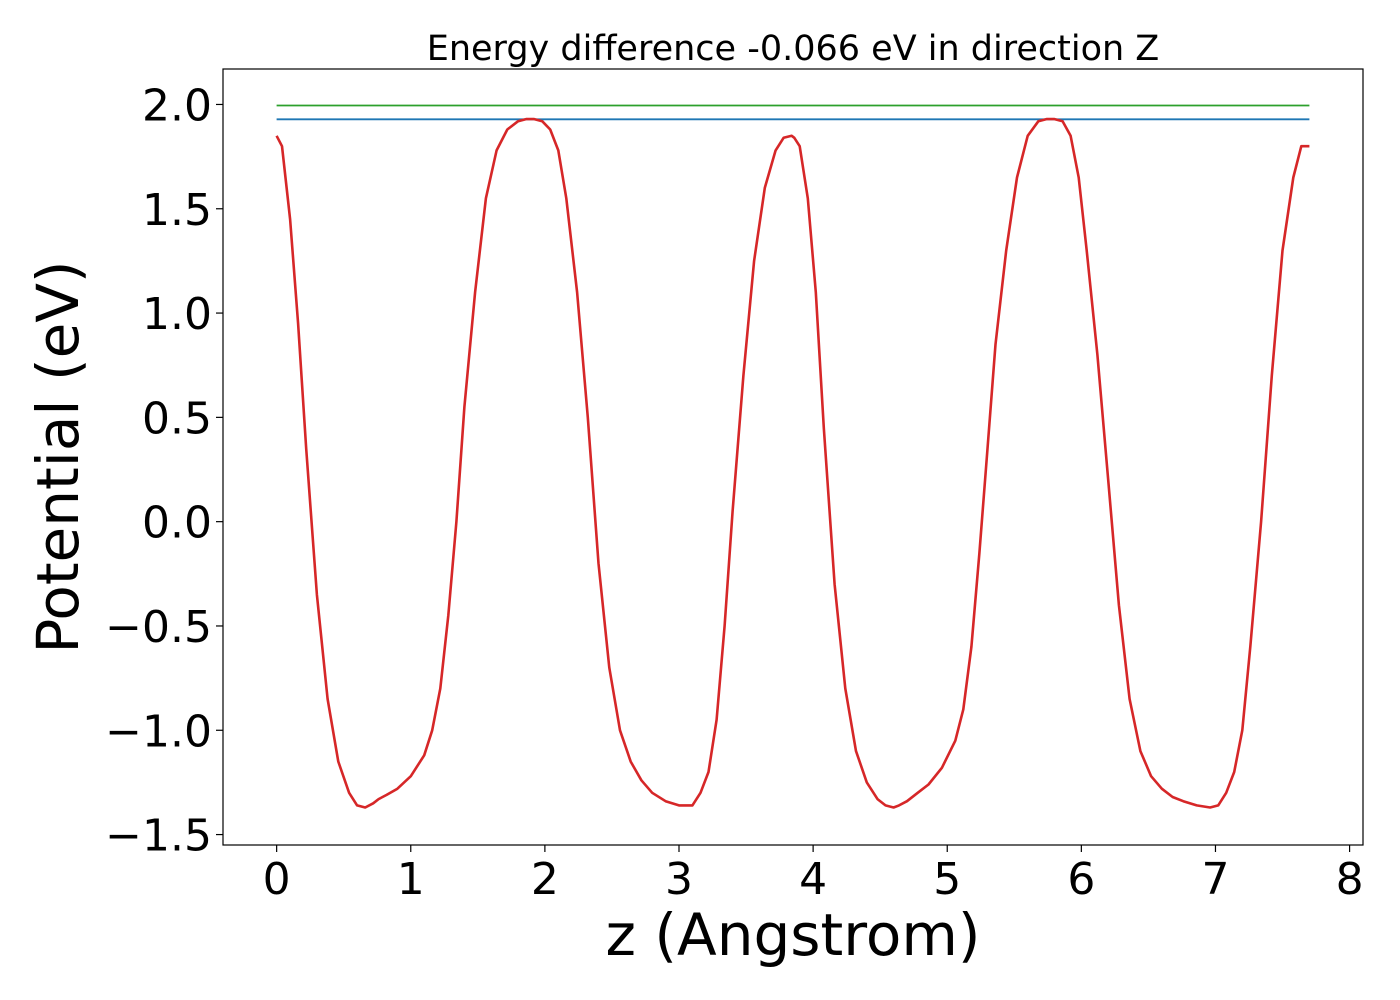  I want to click on x-tick-label: 5, so click(947, 879).